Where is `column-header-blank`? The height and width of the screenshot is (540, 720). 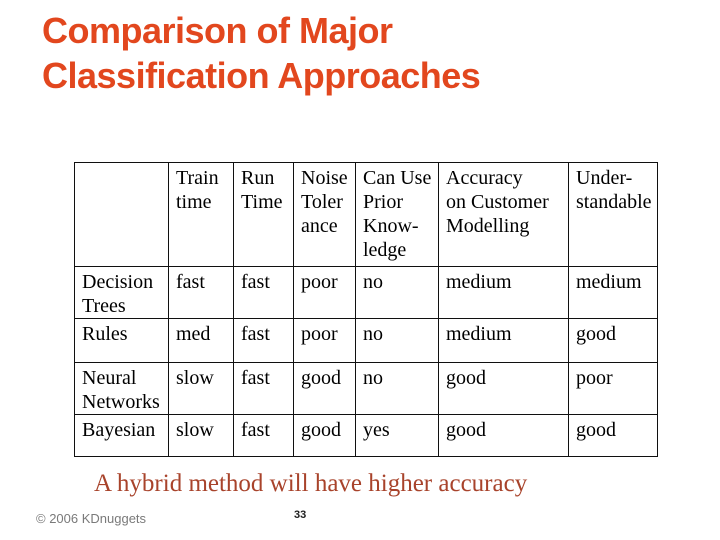
column-header-blank is located at coordinates (121, 214).